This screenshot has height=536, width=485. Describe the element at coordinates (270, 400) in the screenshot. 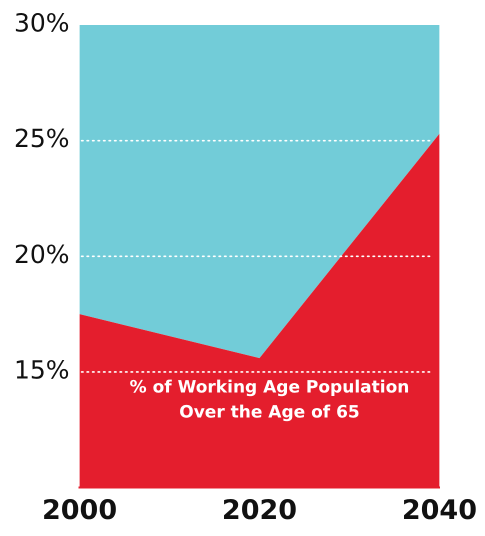

I see `annotation: % of Working Age Population Over the Age of 65` at that location.